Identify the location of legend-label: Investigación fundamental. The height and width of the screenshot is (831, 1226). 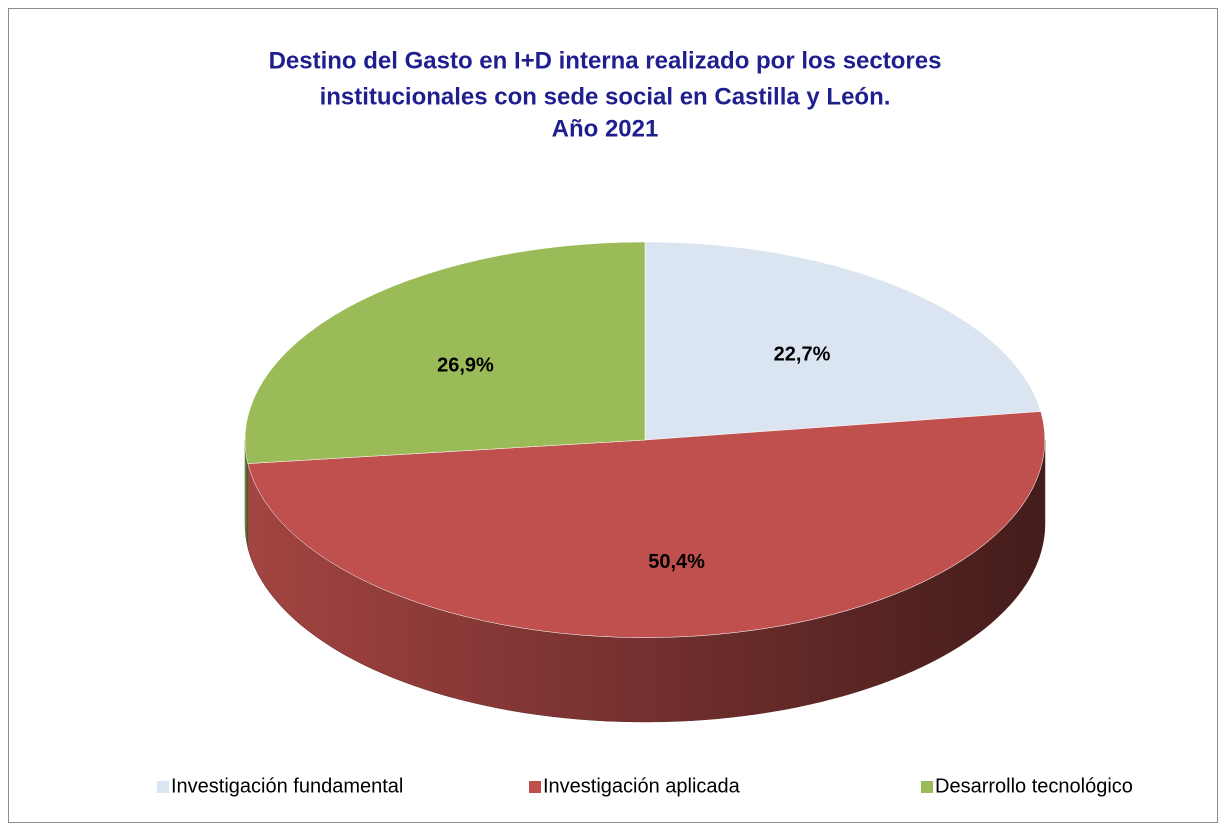
(287, 786).